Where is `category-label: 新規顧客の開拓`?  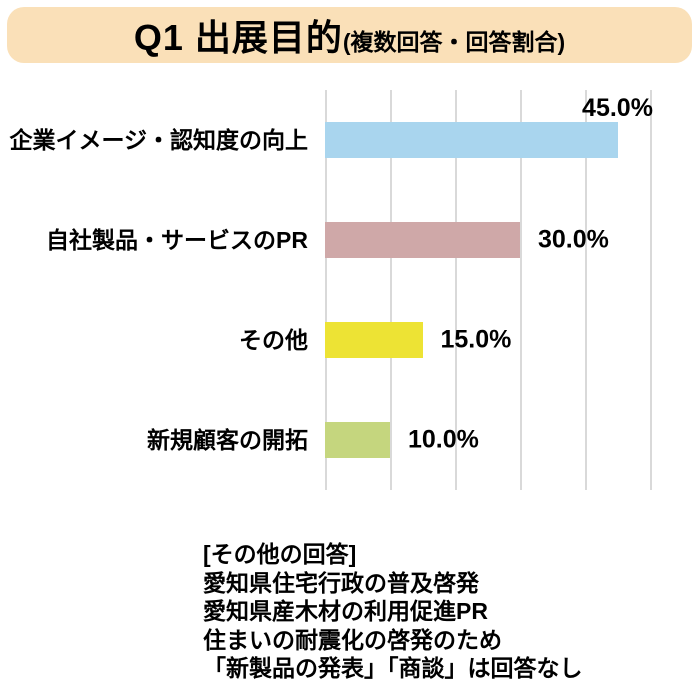 category-label: 新規顧客の開拓 is located at coordinates (227, 439).